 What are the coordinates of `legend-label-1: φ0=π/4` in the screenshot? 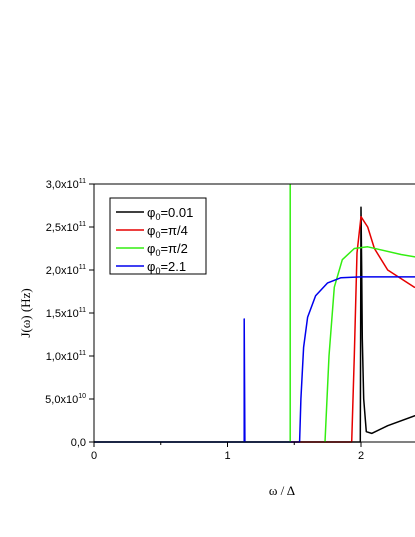 It's located at (167, 231).